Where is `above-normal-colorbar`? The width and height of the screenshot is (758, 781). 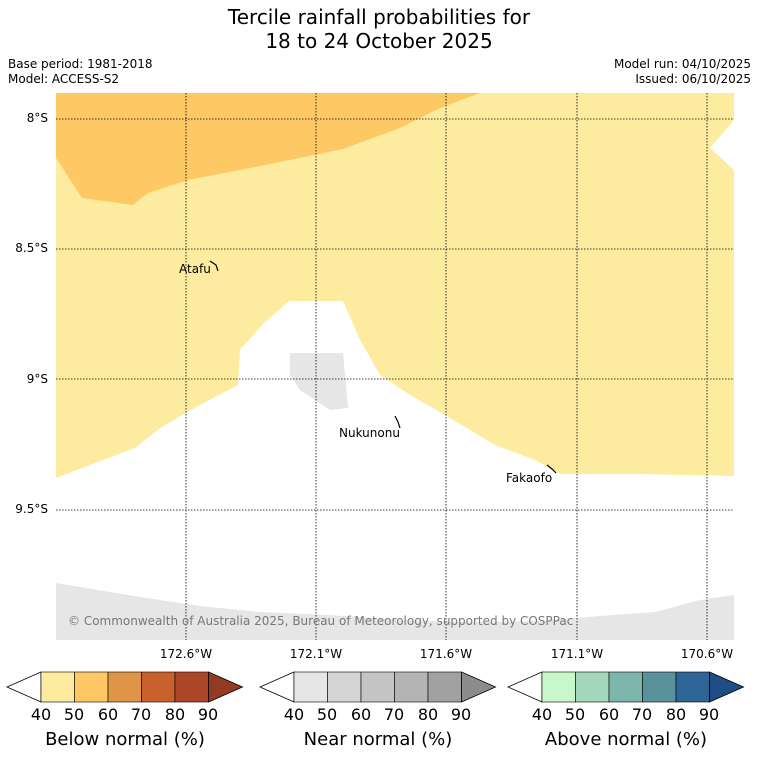 above-normal-colorbar is located at coordinates (626, 687).